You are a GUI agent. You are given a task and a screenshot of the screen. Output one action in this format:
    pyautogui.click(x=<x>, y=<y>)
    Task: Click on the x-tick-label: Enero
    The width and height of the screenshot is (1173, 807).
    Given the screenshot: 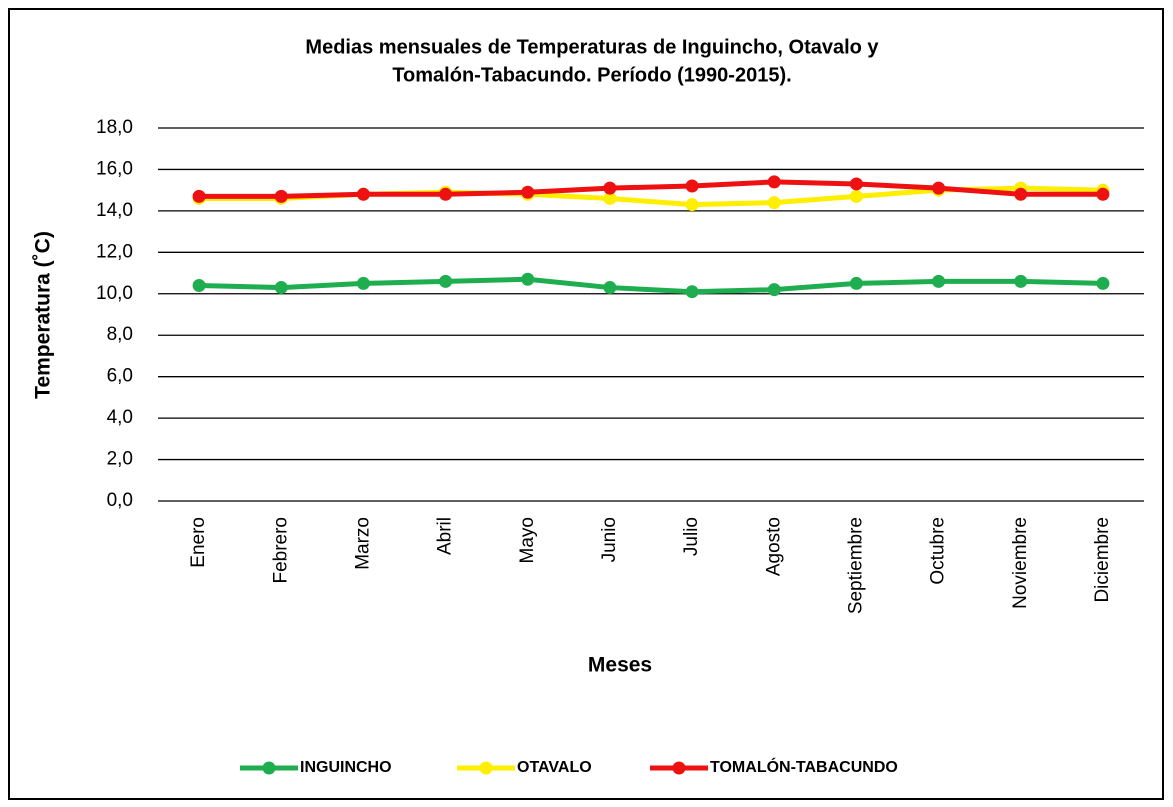 What is the action you would take?
    pyautogui.click(x=198, y=542)
    